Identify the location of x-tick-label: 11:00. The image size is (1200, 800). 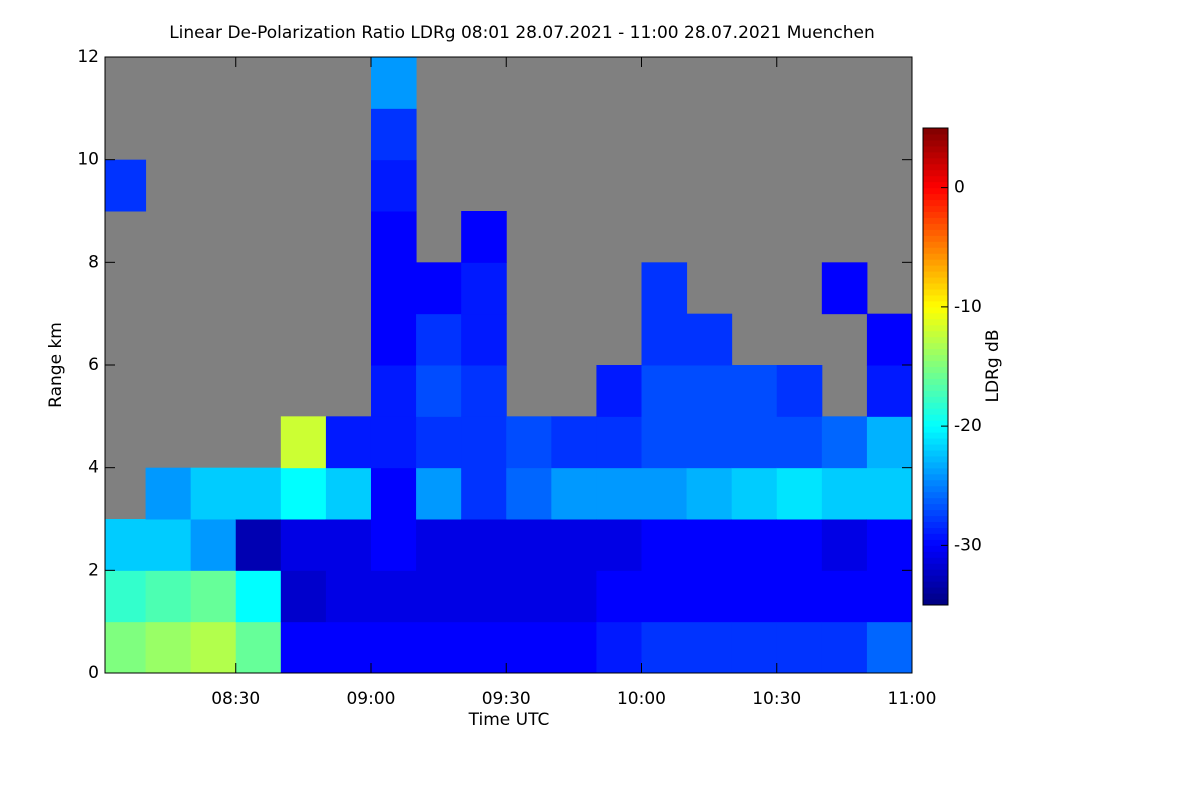
(912, 699).